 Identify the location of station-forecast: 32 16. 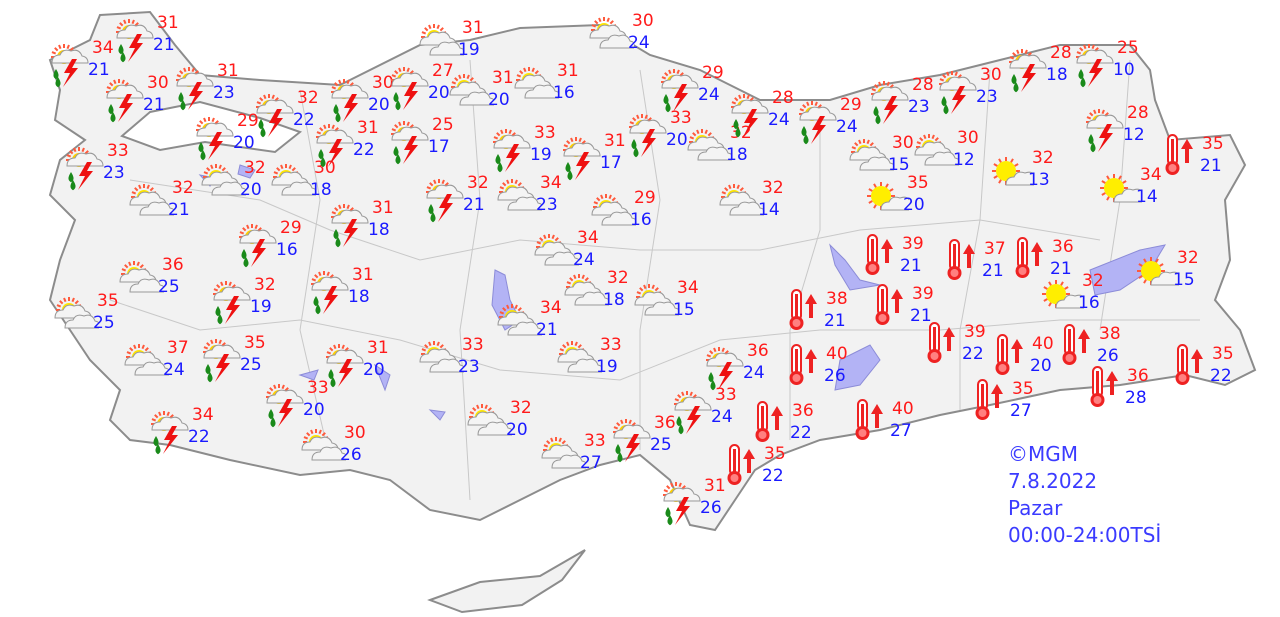
(1073, 292).